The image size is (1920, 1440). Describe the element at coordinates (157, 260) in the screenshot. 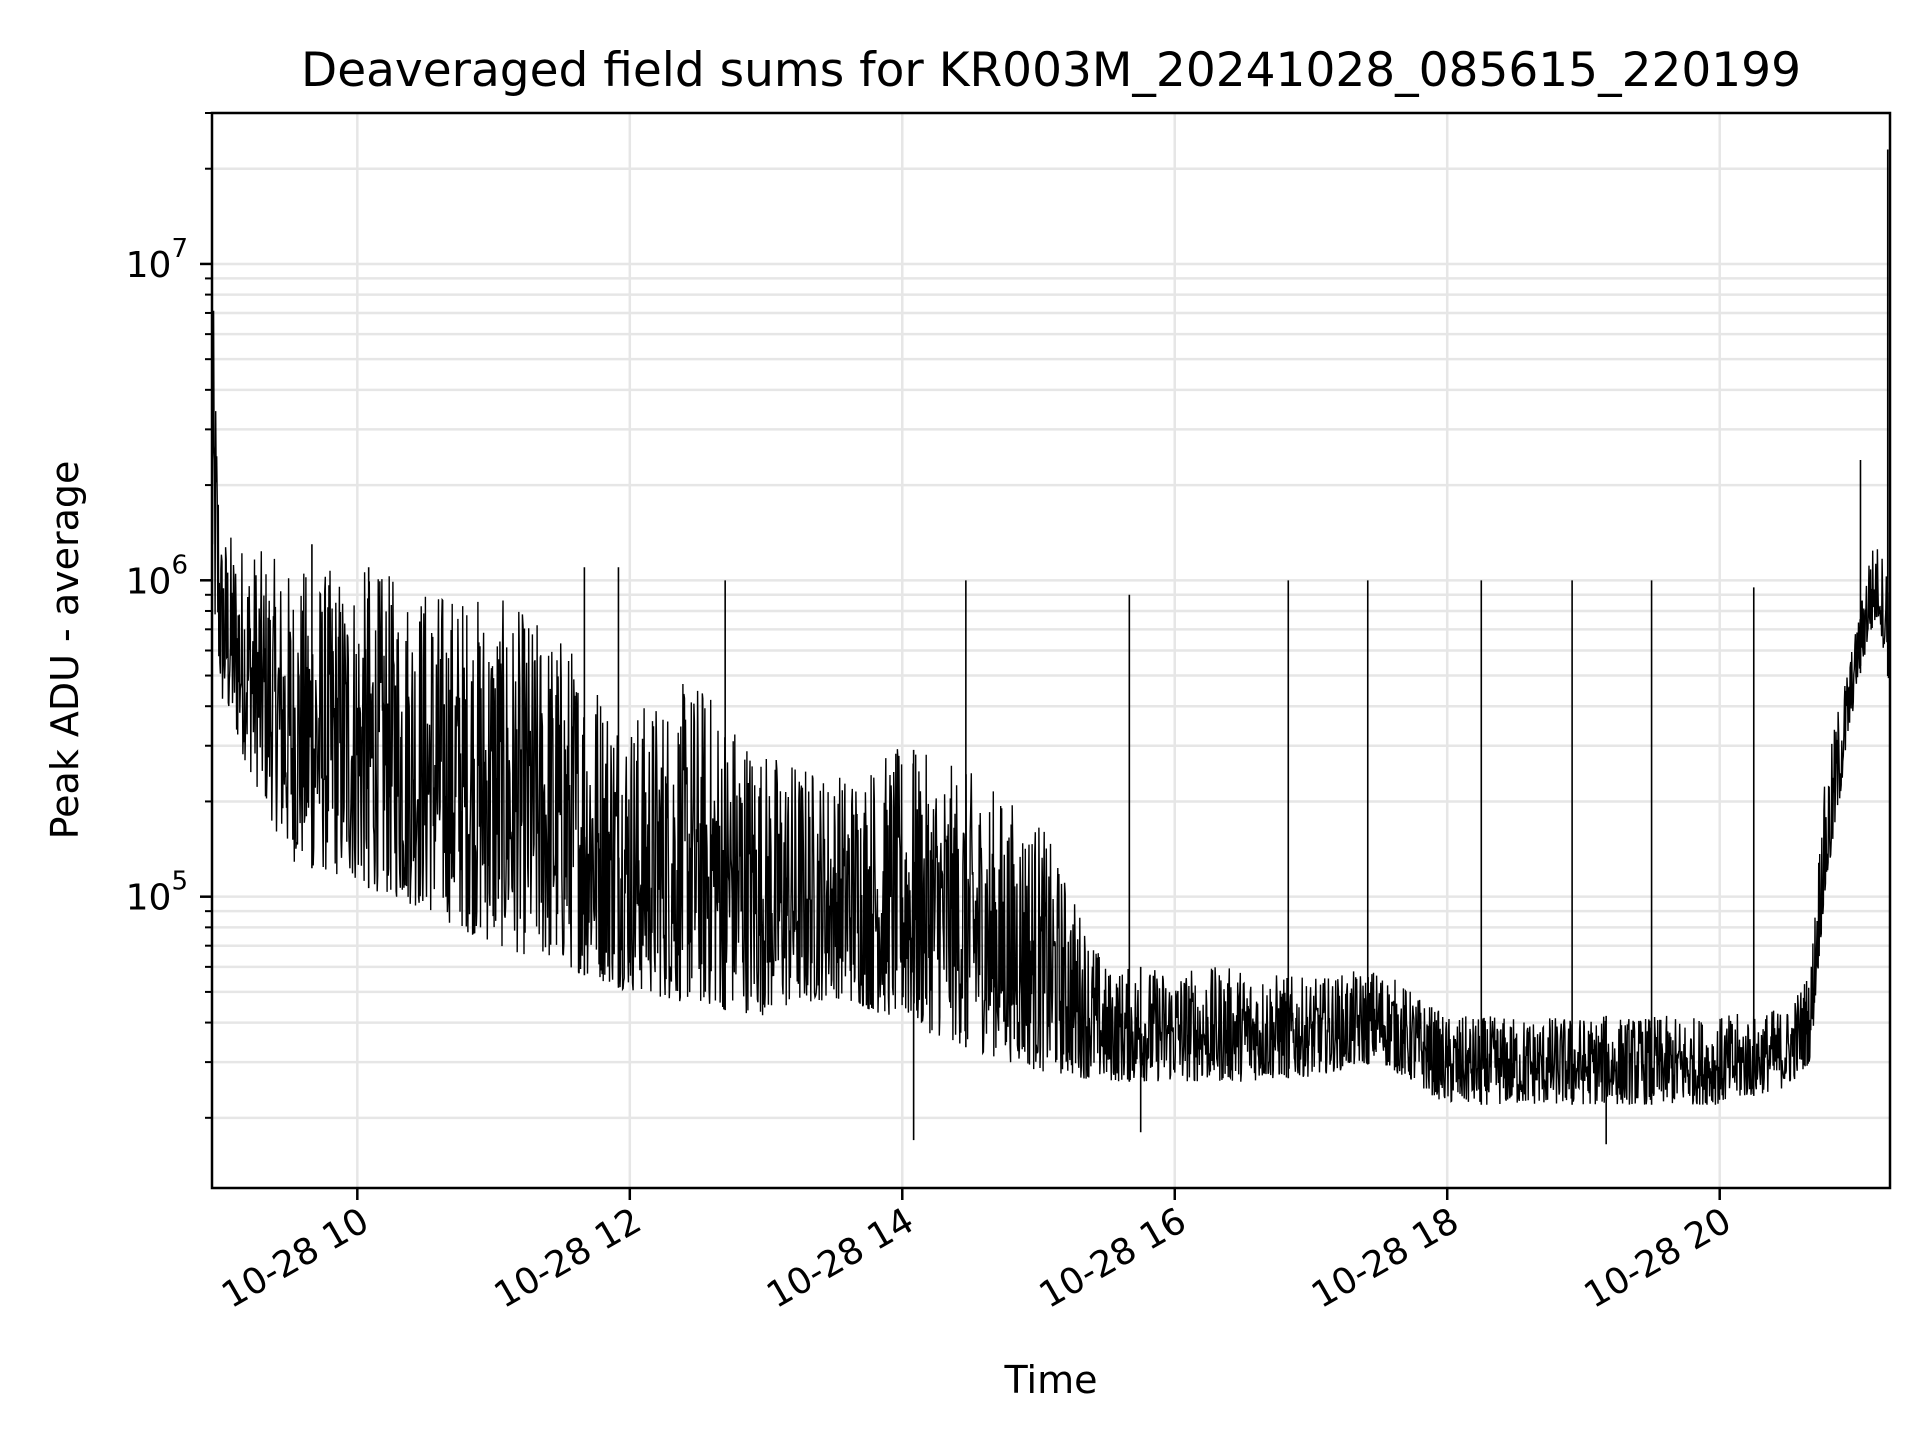

I see `y-tick-label: 10⁷` at that location.